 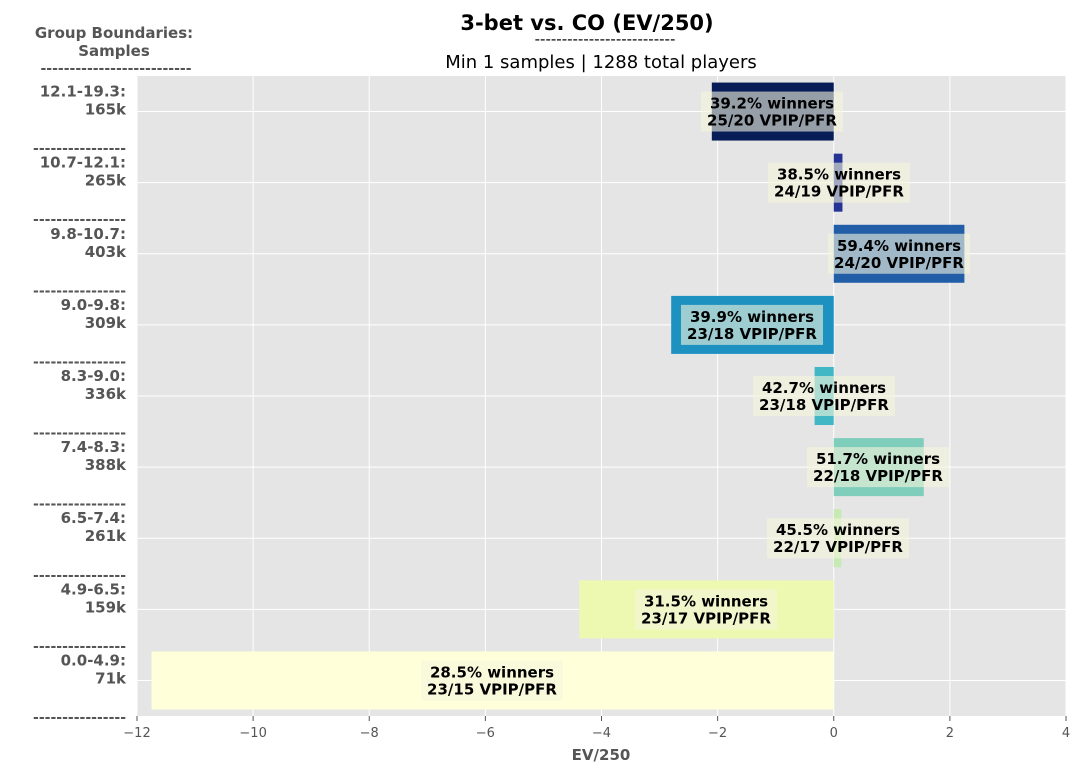 I want to click on bar-winners-label: 31.5% winners, so click(x=706, y=601).